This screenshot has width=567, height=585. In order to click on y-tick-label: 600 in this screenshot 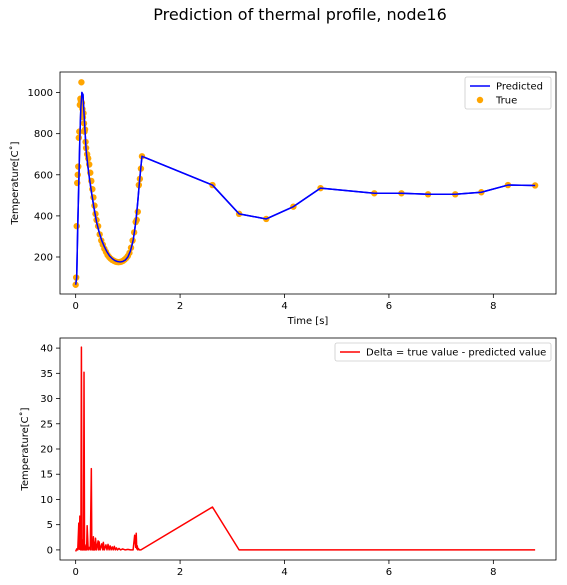, I will do `click(43, 175)`.